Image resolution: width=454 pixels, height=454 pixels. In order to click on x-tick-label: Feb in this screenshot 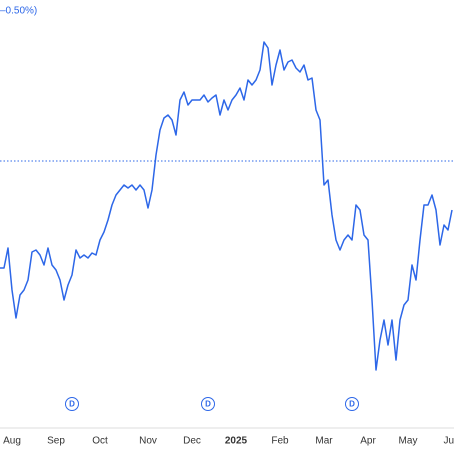, I will do `click(280, 441)`.